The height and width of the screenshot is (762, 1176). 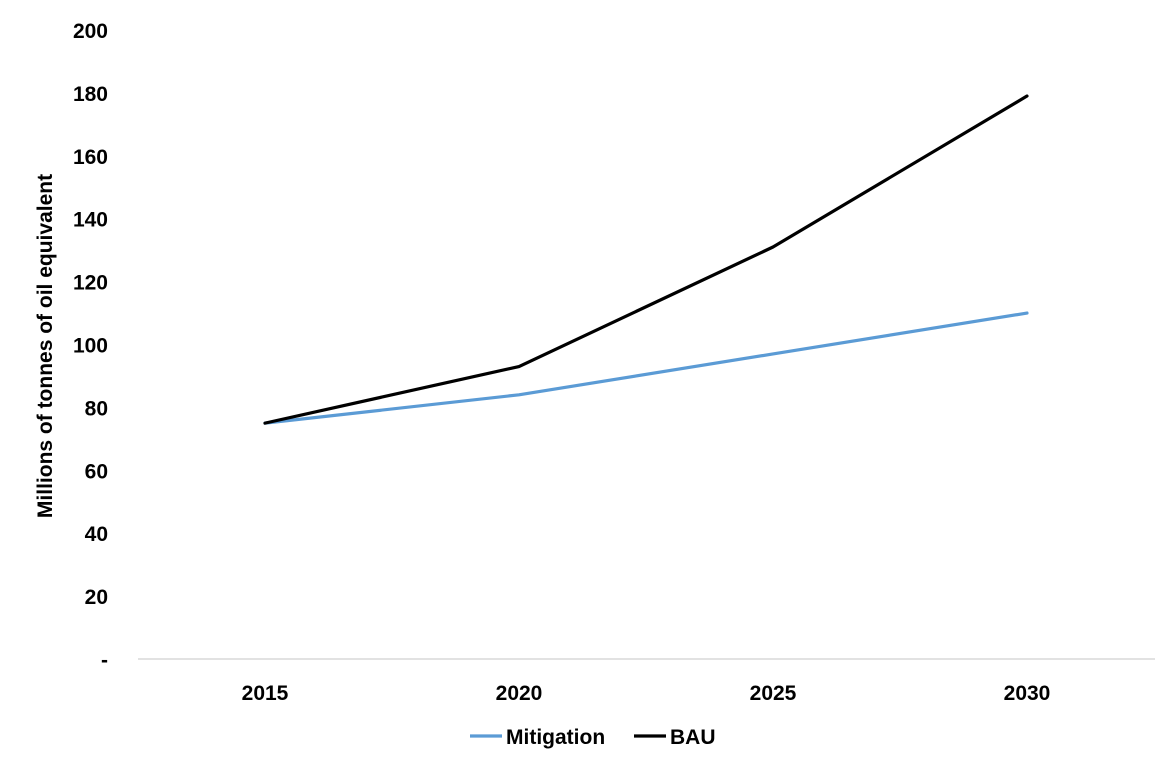 What do you see at coordinates (646, 368) in the screenshot?
I see `series-line-mitigation` at bounding box center [646, 368].